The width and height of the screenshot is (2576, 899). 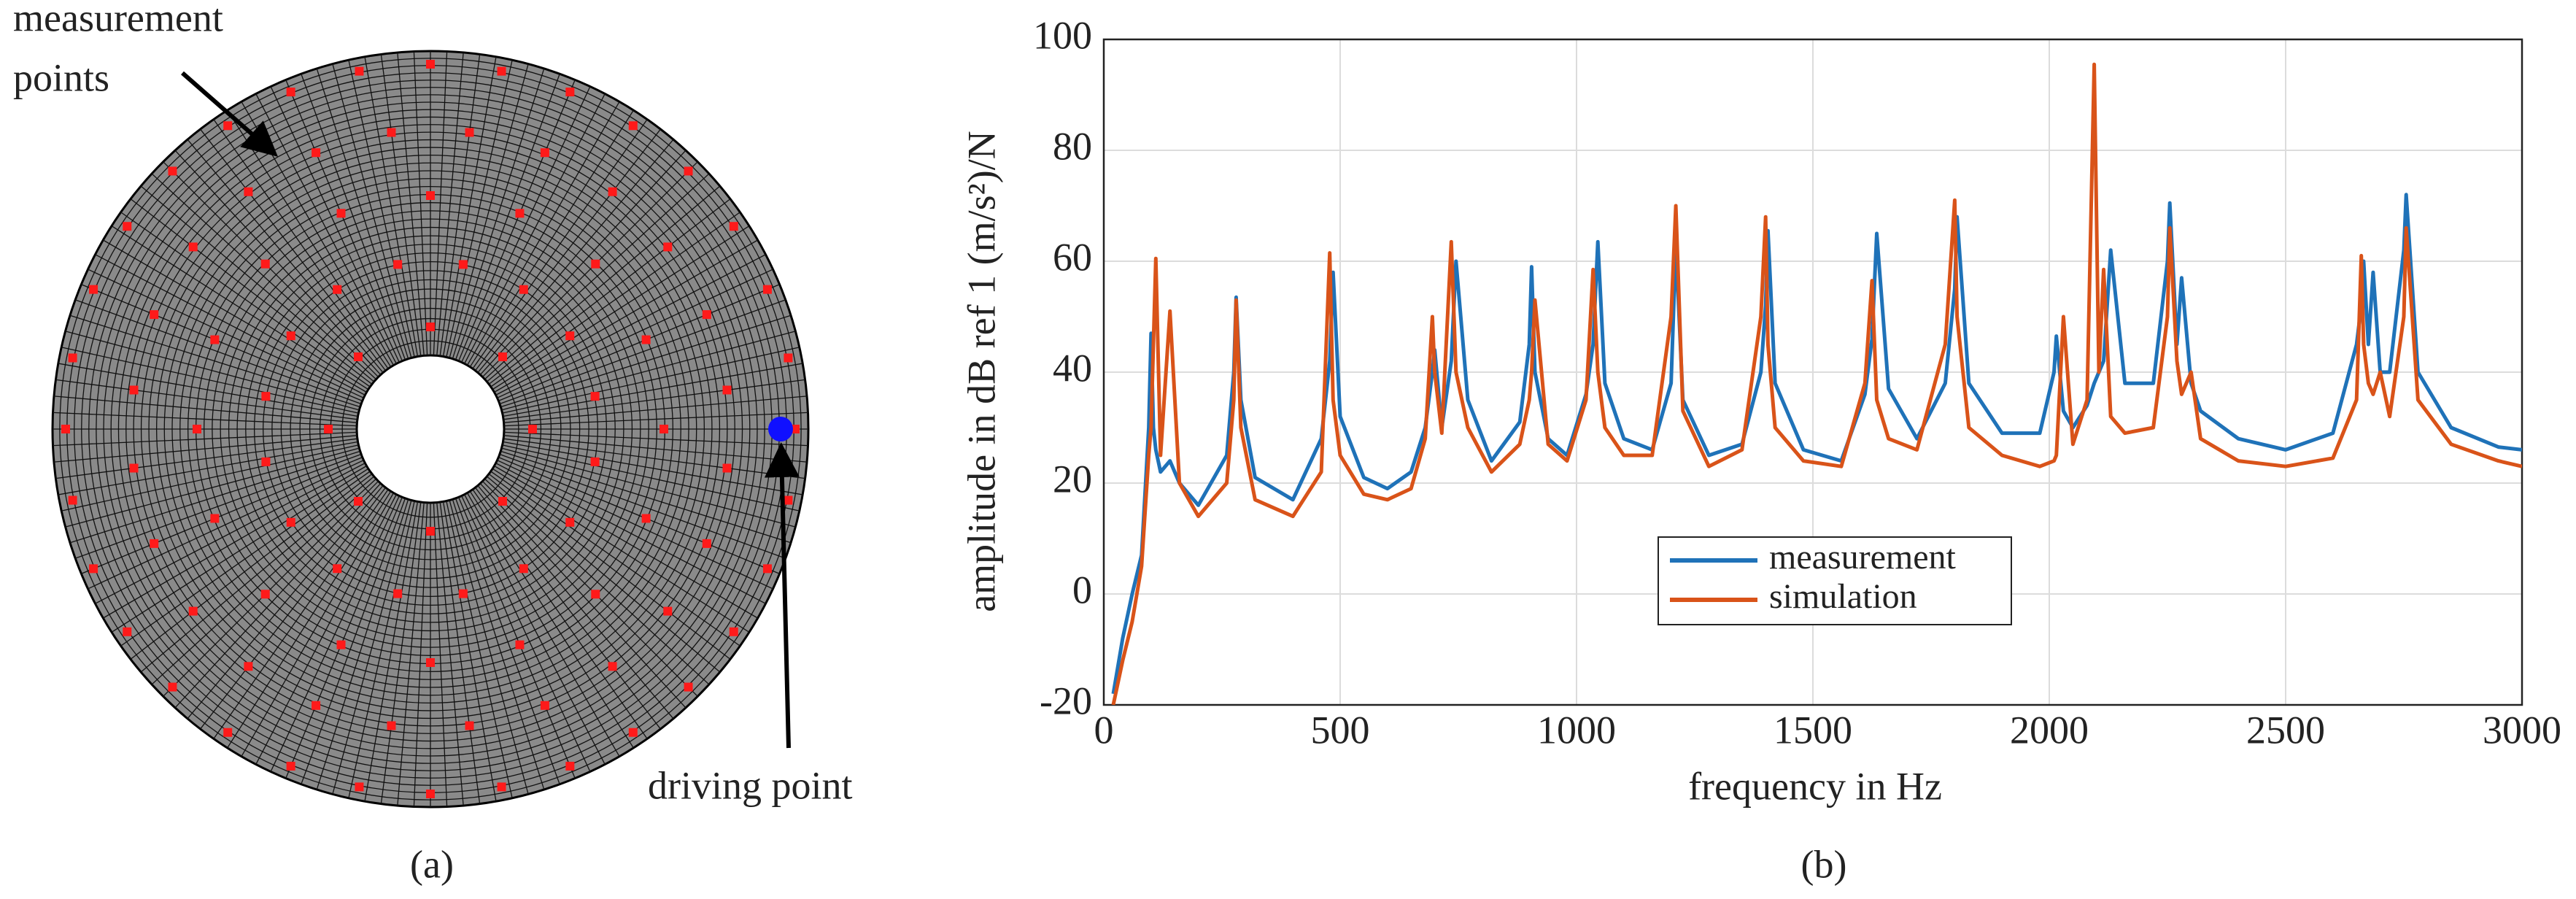 What do you see at coordinates (1062, 35) in the screenshot?
I see `y-tick-label: 100` at bounding box center [1062, 35].